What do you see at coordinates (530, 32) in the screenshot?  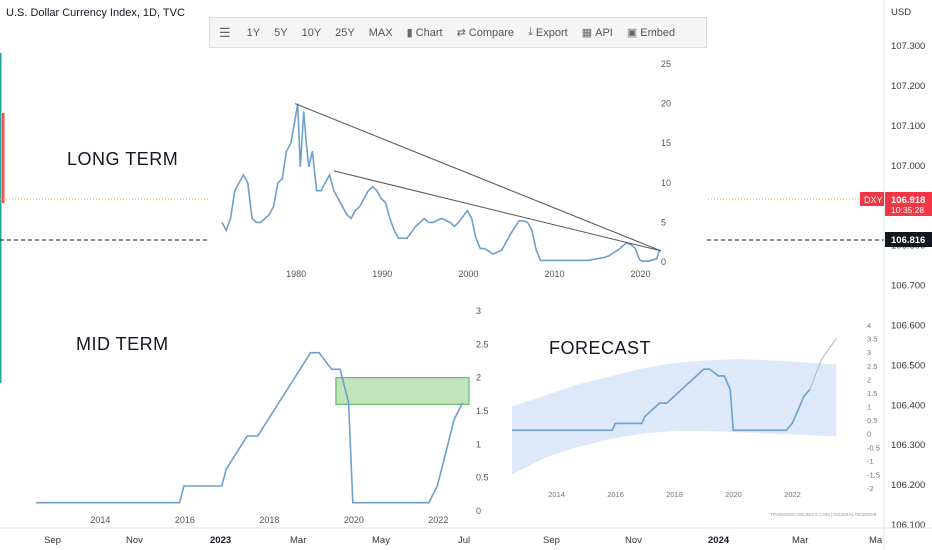 I see `download-icon: ⤓` at bounding box center [530, 32].